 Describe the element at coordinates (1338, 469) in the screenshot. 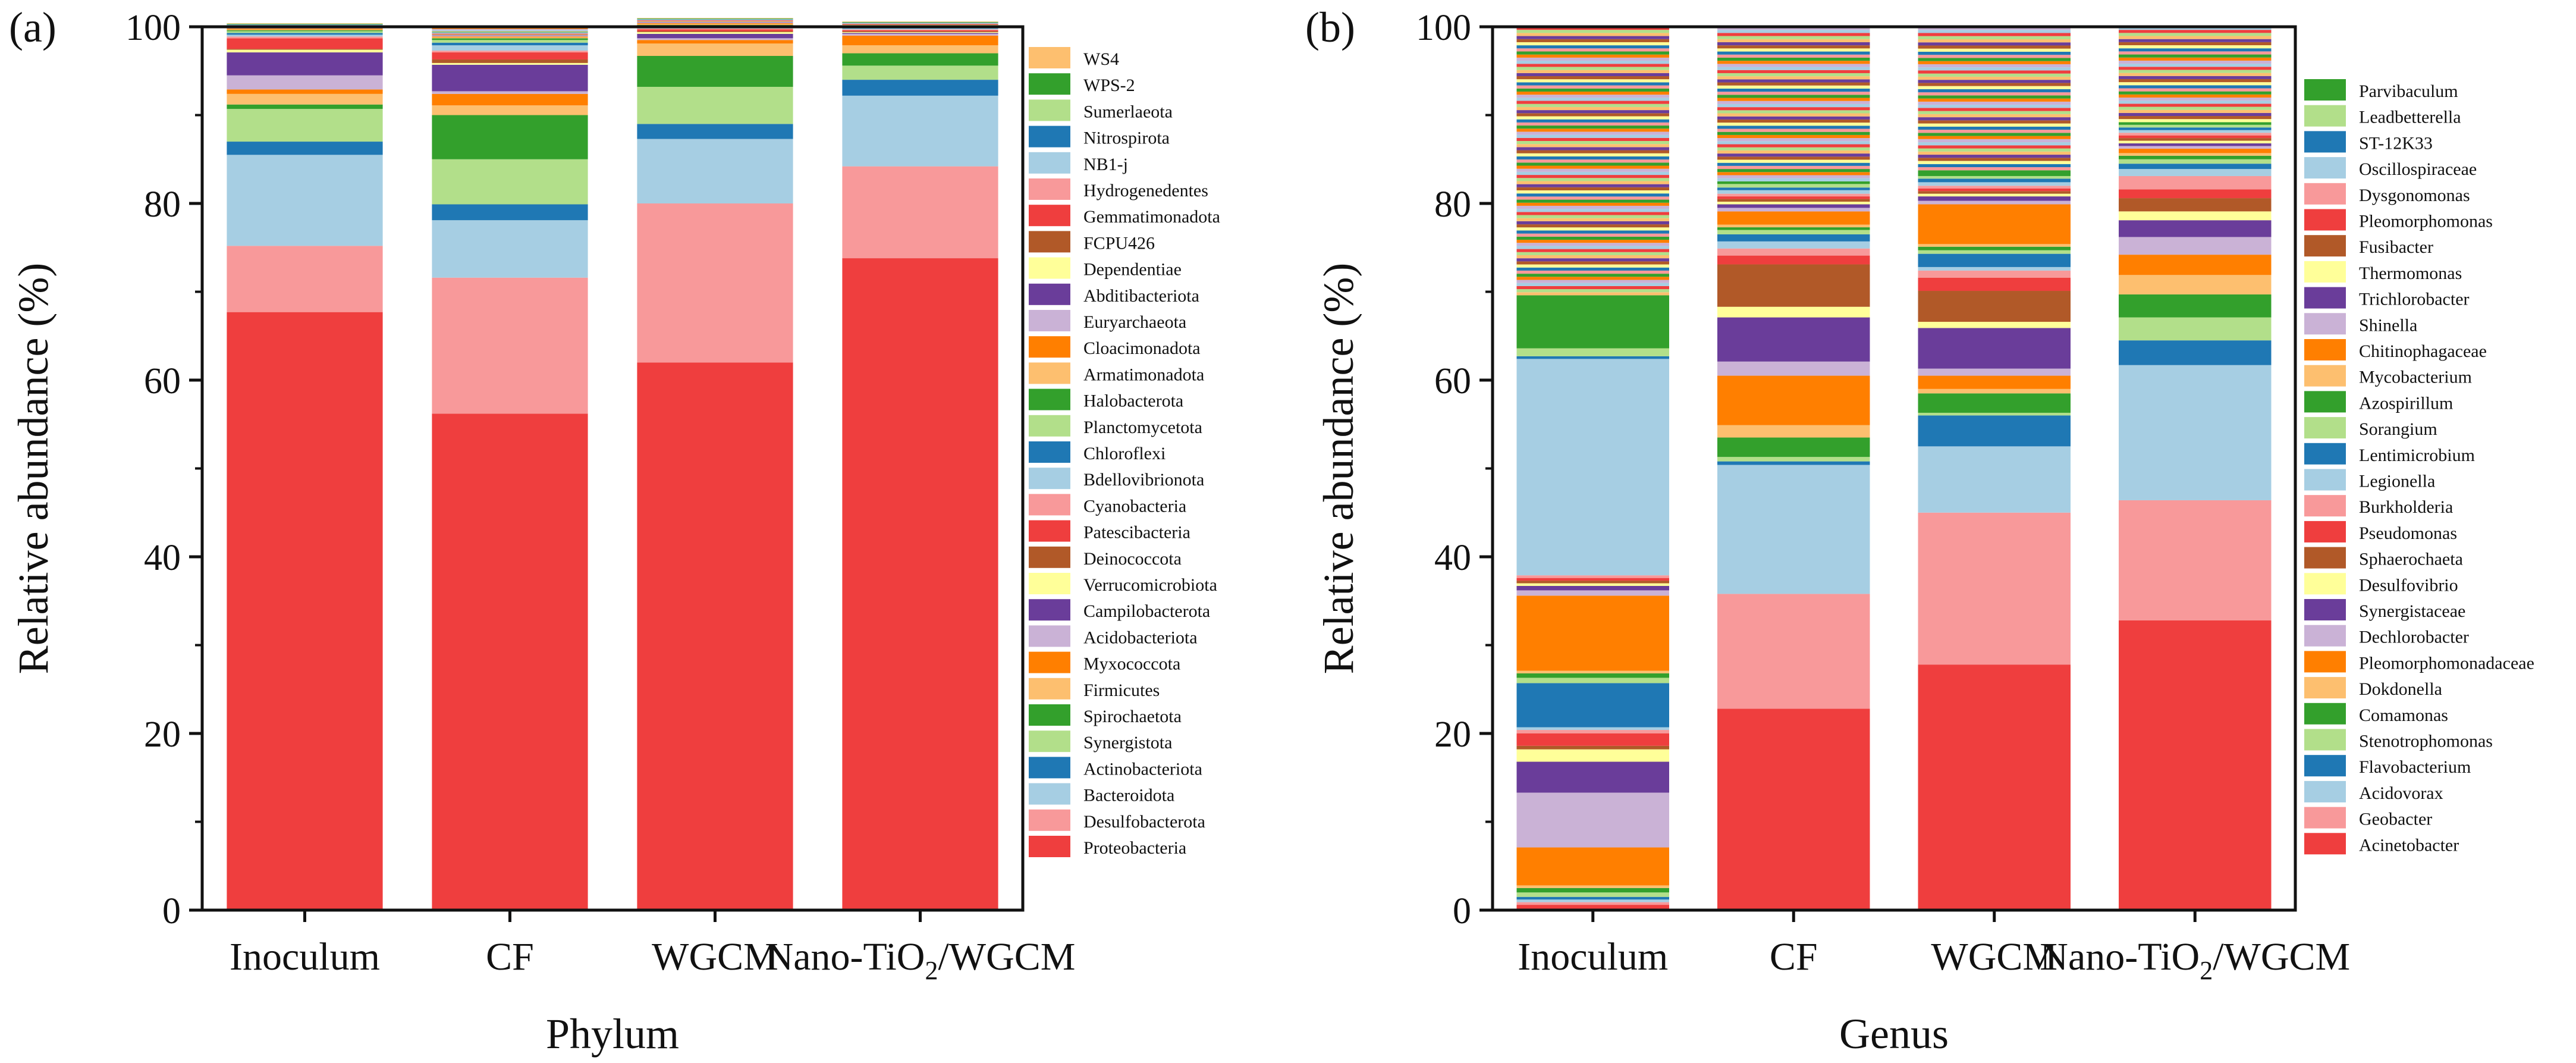

I see `y-axis-title: Relative abundance (%)` at that location.